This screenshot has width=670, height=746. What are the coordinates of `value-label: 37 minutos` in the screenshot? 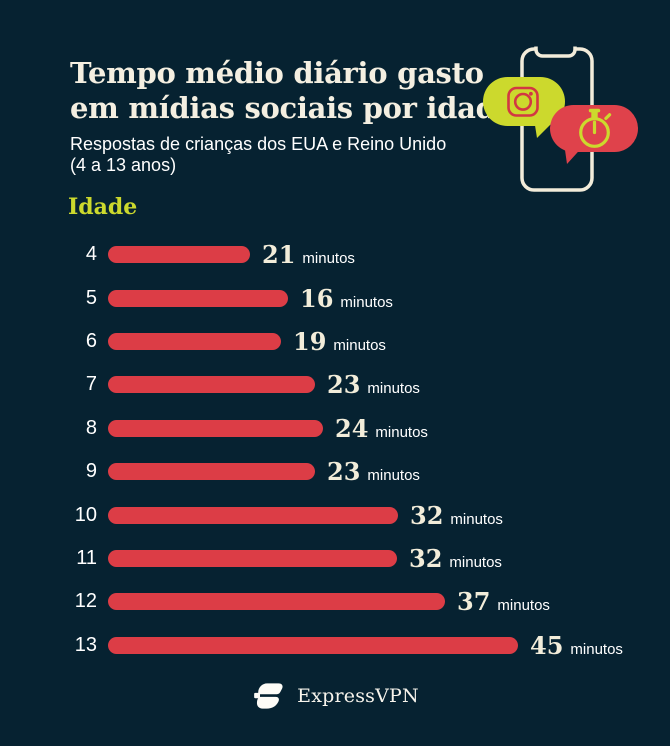 It's located at (503, 601).